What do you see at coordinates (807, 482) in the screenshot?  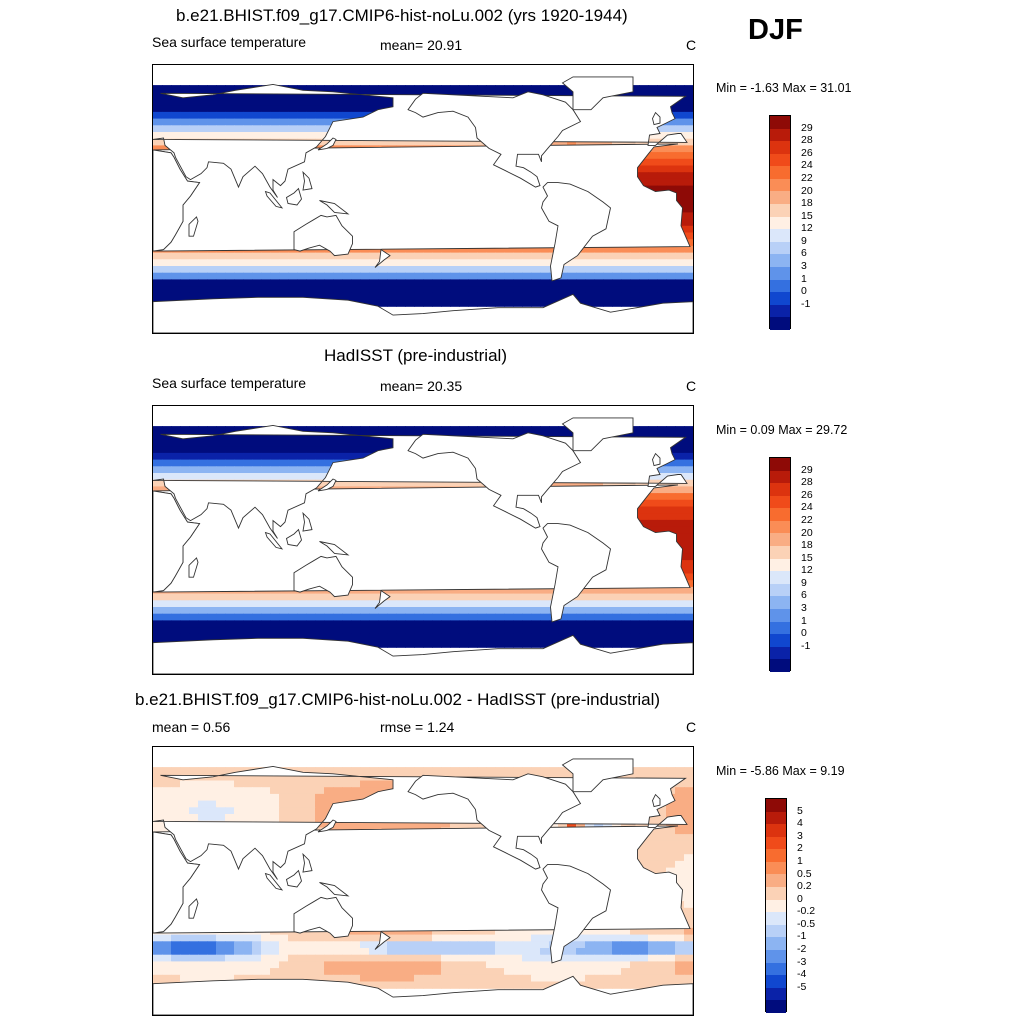 I see `colorbar-tick-label: 28` at bounding box center [807, 482].